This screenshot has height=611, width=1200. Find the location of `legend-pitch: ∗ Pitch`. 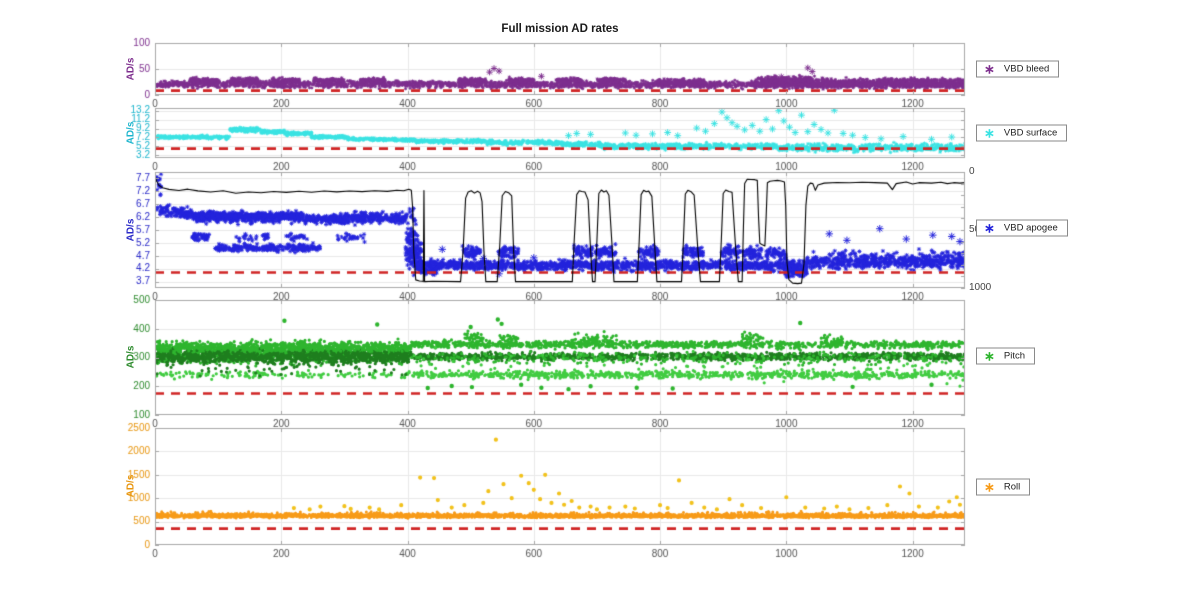

legend-pitch: ∗ Pitch is located at coordinates (1006, 356).